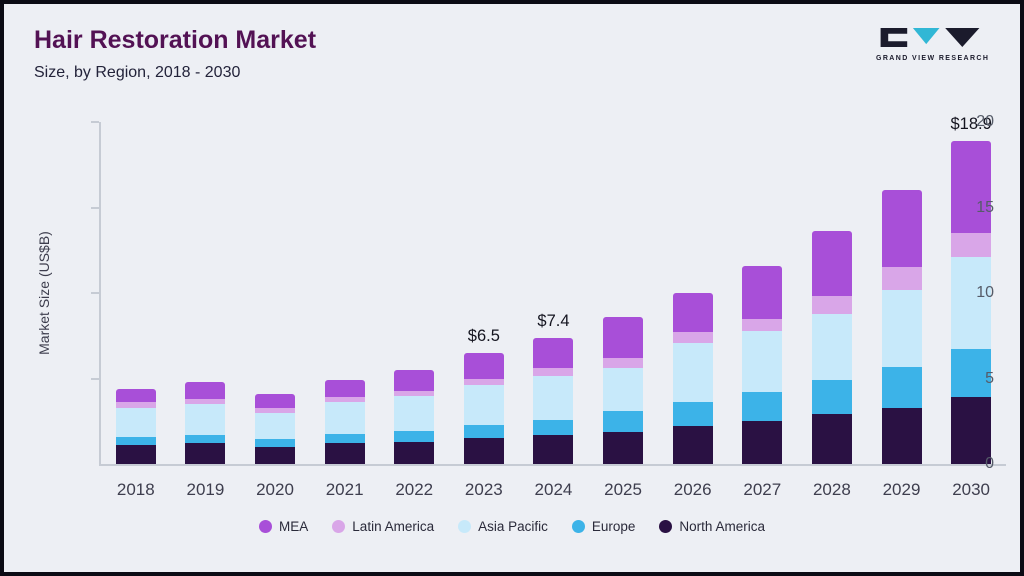  Describe the element at coordinates (205, 453) in the screenshot. I see `bar-segment-north-america-2019` at that location.